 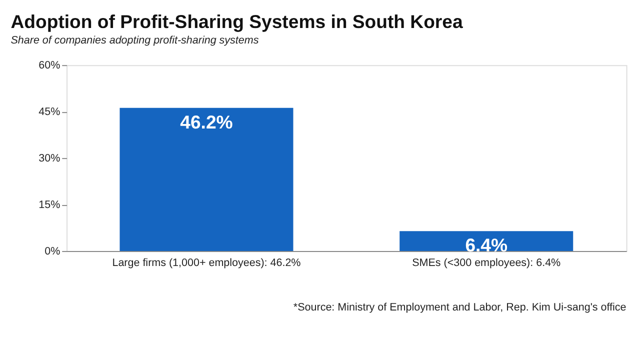 I want to click on data-label: 6.4%, so click(x=486, y=245).